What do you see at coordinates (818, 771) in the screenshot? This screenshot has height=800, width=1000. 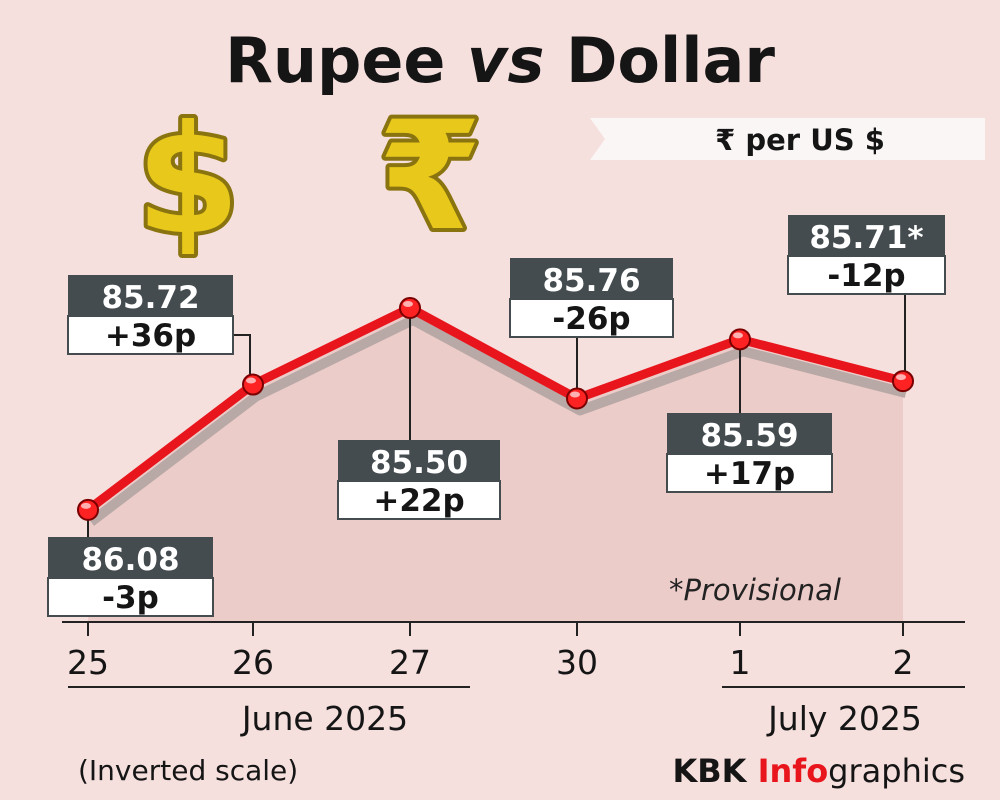 I see `credit: KBK Infographics` at bounding box center [818, 771].